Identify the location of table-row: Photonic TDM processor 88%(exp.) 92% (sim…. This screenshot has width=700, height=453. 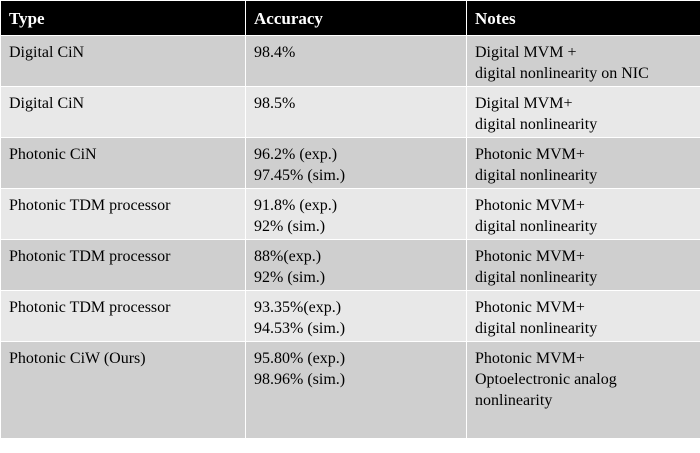
(350, 265).